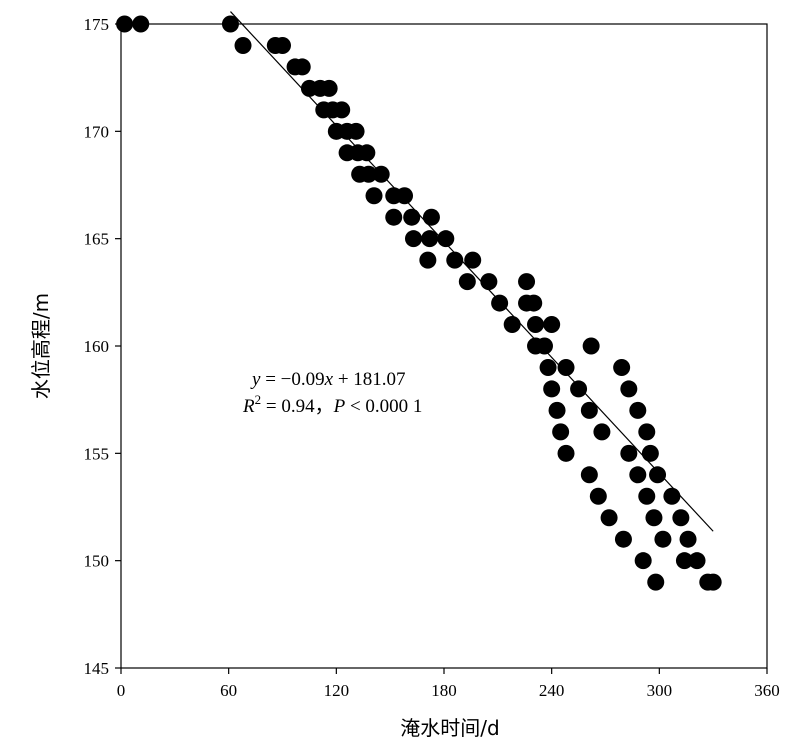 The height and width of the screenshot is (750, 800). Describe the element at coordinates (97, 131) in the screenshot. I see `y-tick-label: 170` at that location.